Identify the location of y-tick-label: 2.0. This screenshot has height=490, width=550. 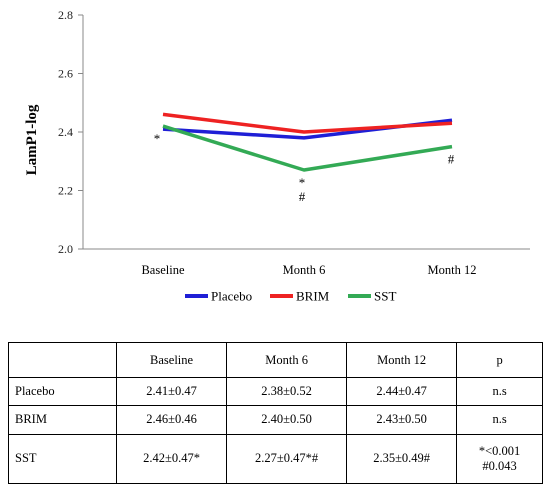
(65, 249).